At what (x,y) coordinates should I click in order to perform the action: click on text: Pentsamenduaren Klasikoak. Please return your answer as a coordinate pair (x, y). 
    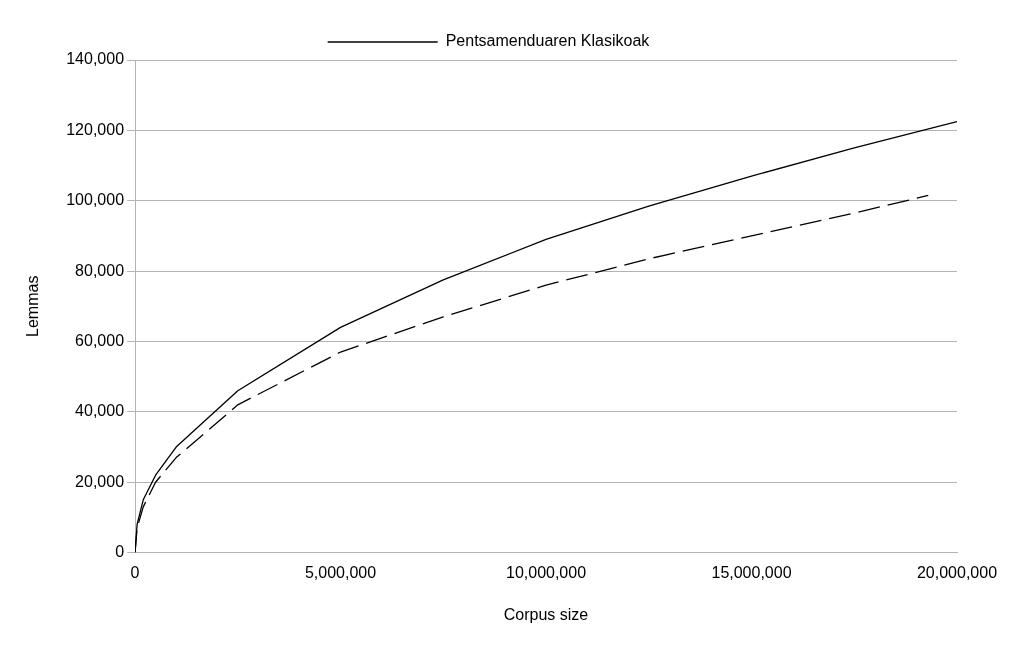
    Looking at the image, I should click on (548, 41).